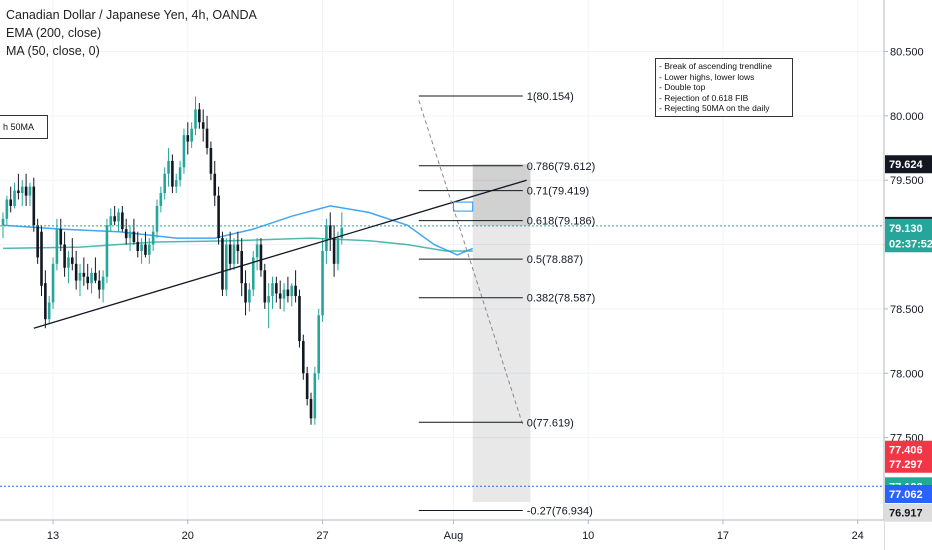 This screenshot has height=550, width=932. Describe the element at coordinates (19, 127) in the screenshot. I see `trend-note-stub-text: h 50MA` at that location.